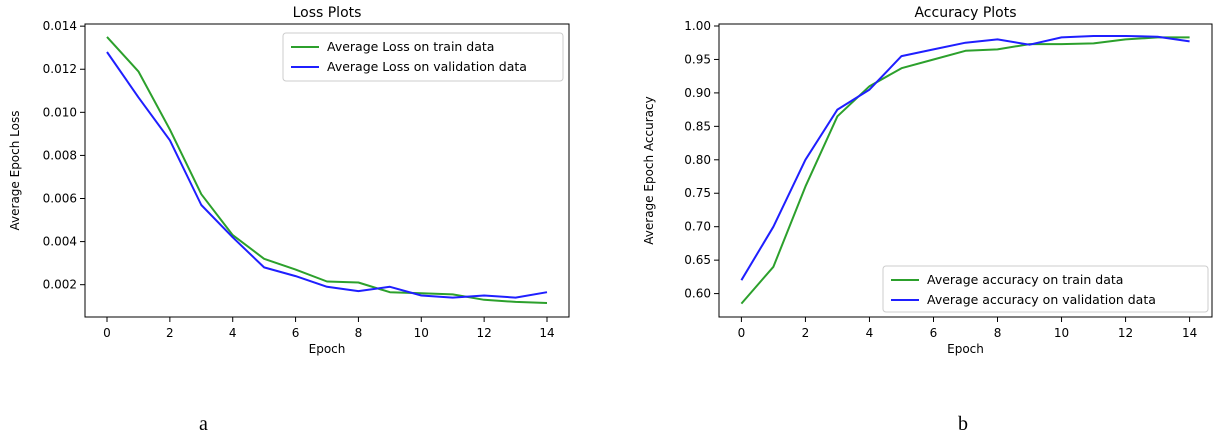 The image size is (1213, 437). Describe the element at coordinates (546, 333) in the screenshot. I see `loss-x-tick-label: 14` at that location.